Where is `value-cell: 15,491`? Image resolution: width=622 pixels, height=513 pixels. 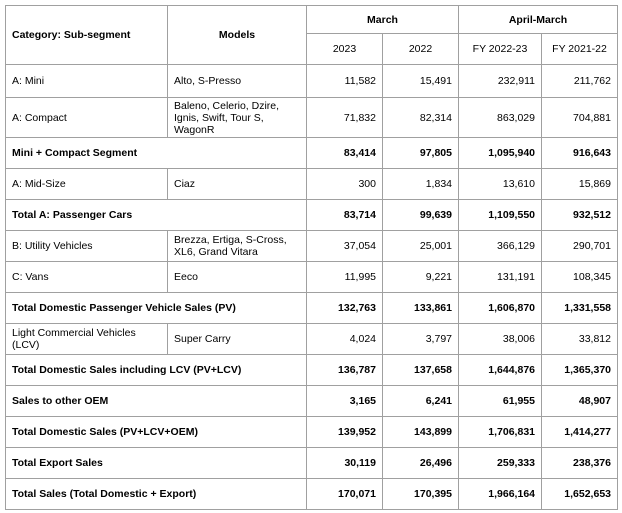
value-cell: 15,491 is located at coordinates (420, 81).